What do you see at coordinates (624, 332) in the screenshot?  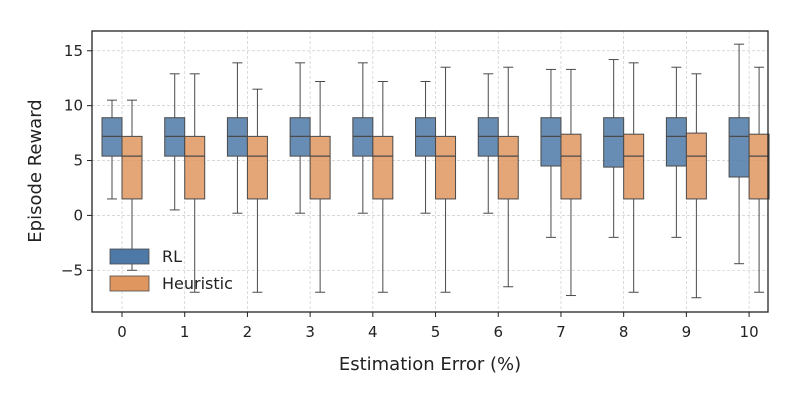 I see `x-tick-label: 8` at bounding box center [624, 332].